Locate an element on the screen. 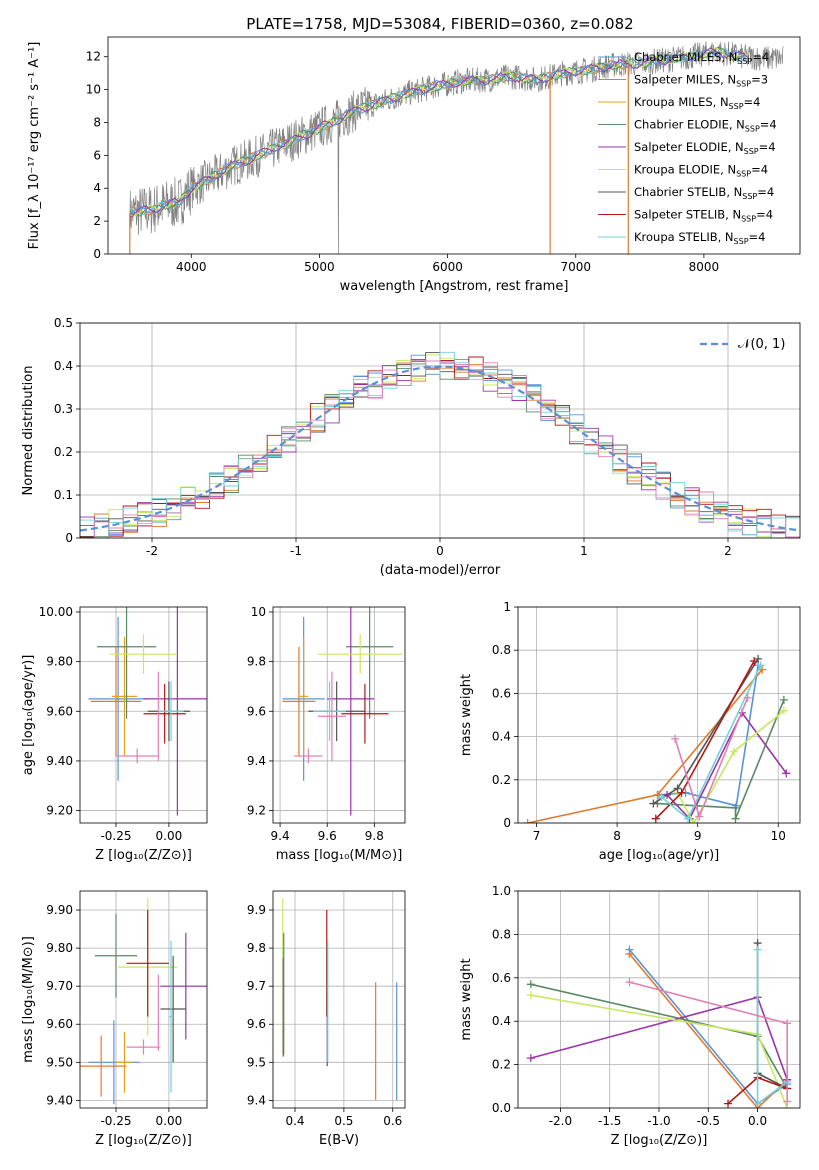  y-tick-label: 0.5 is located at coordinates (63, 323).